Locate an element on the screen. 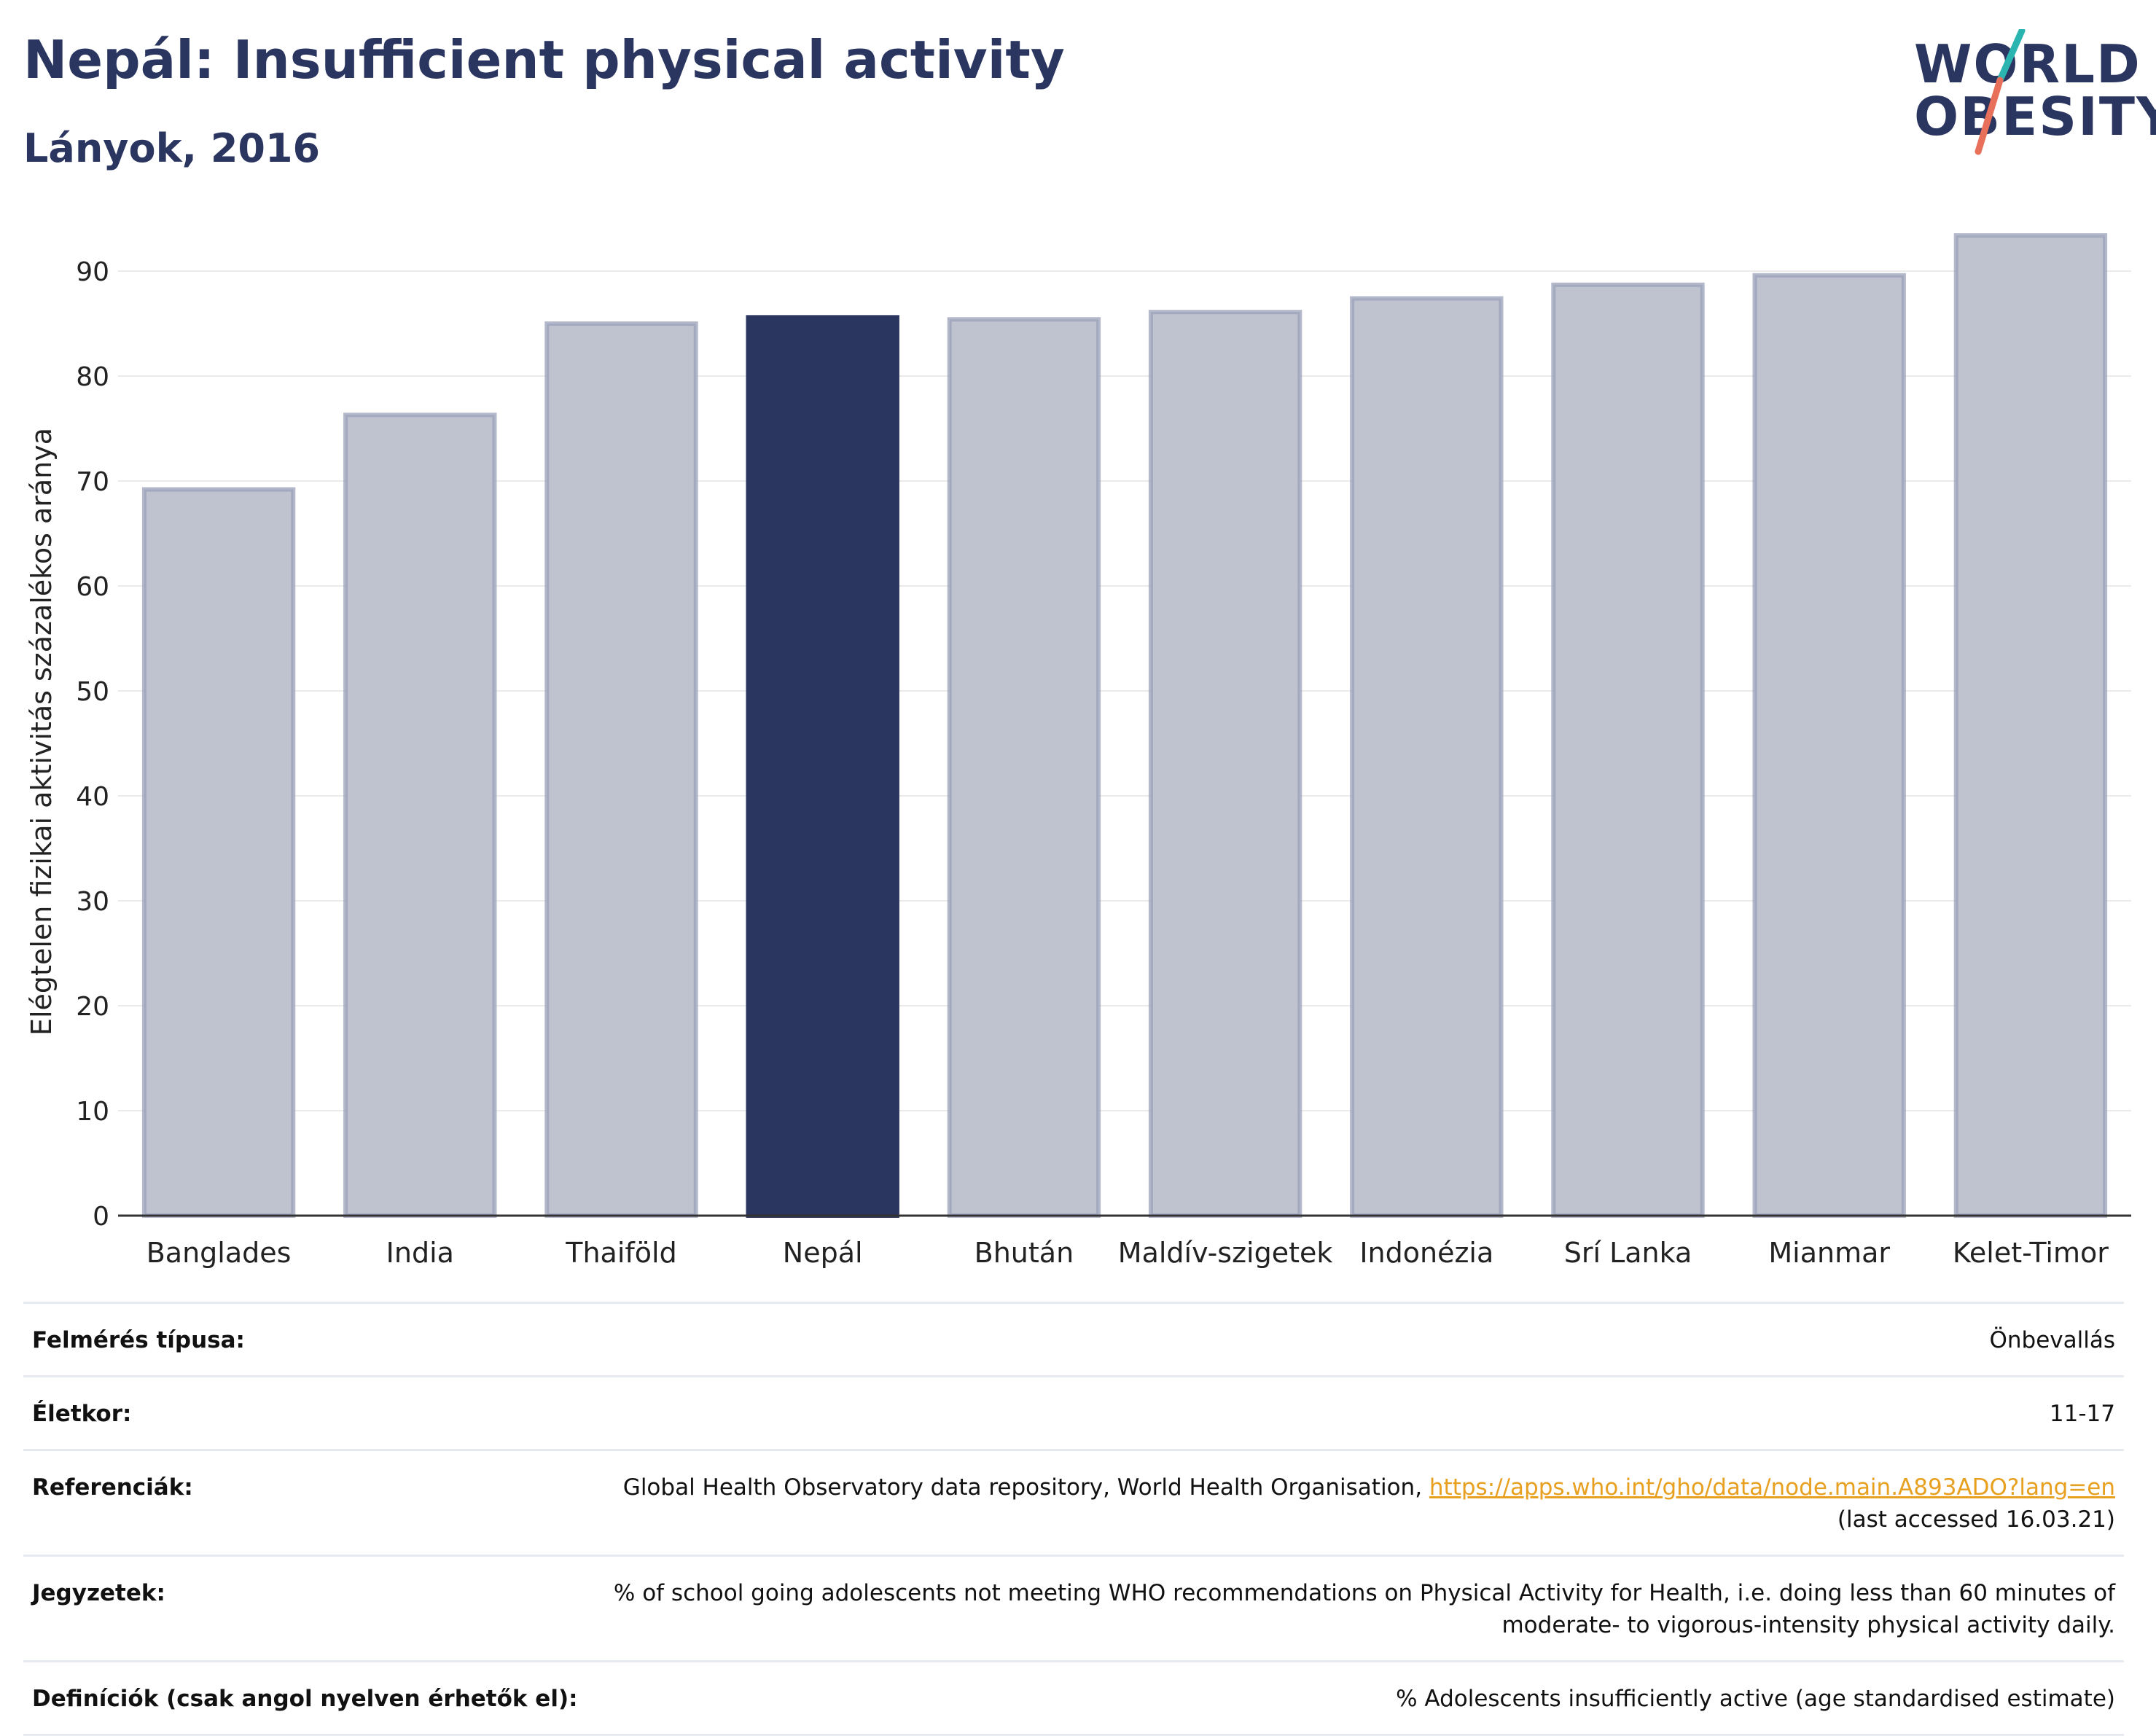 Image resolution: width=2156 pixels, height=1736 pixels. y-tick-label: 30 is located at coordinates (93, 902).